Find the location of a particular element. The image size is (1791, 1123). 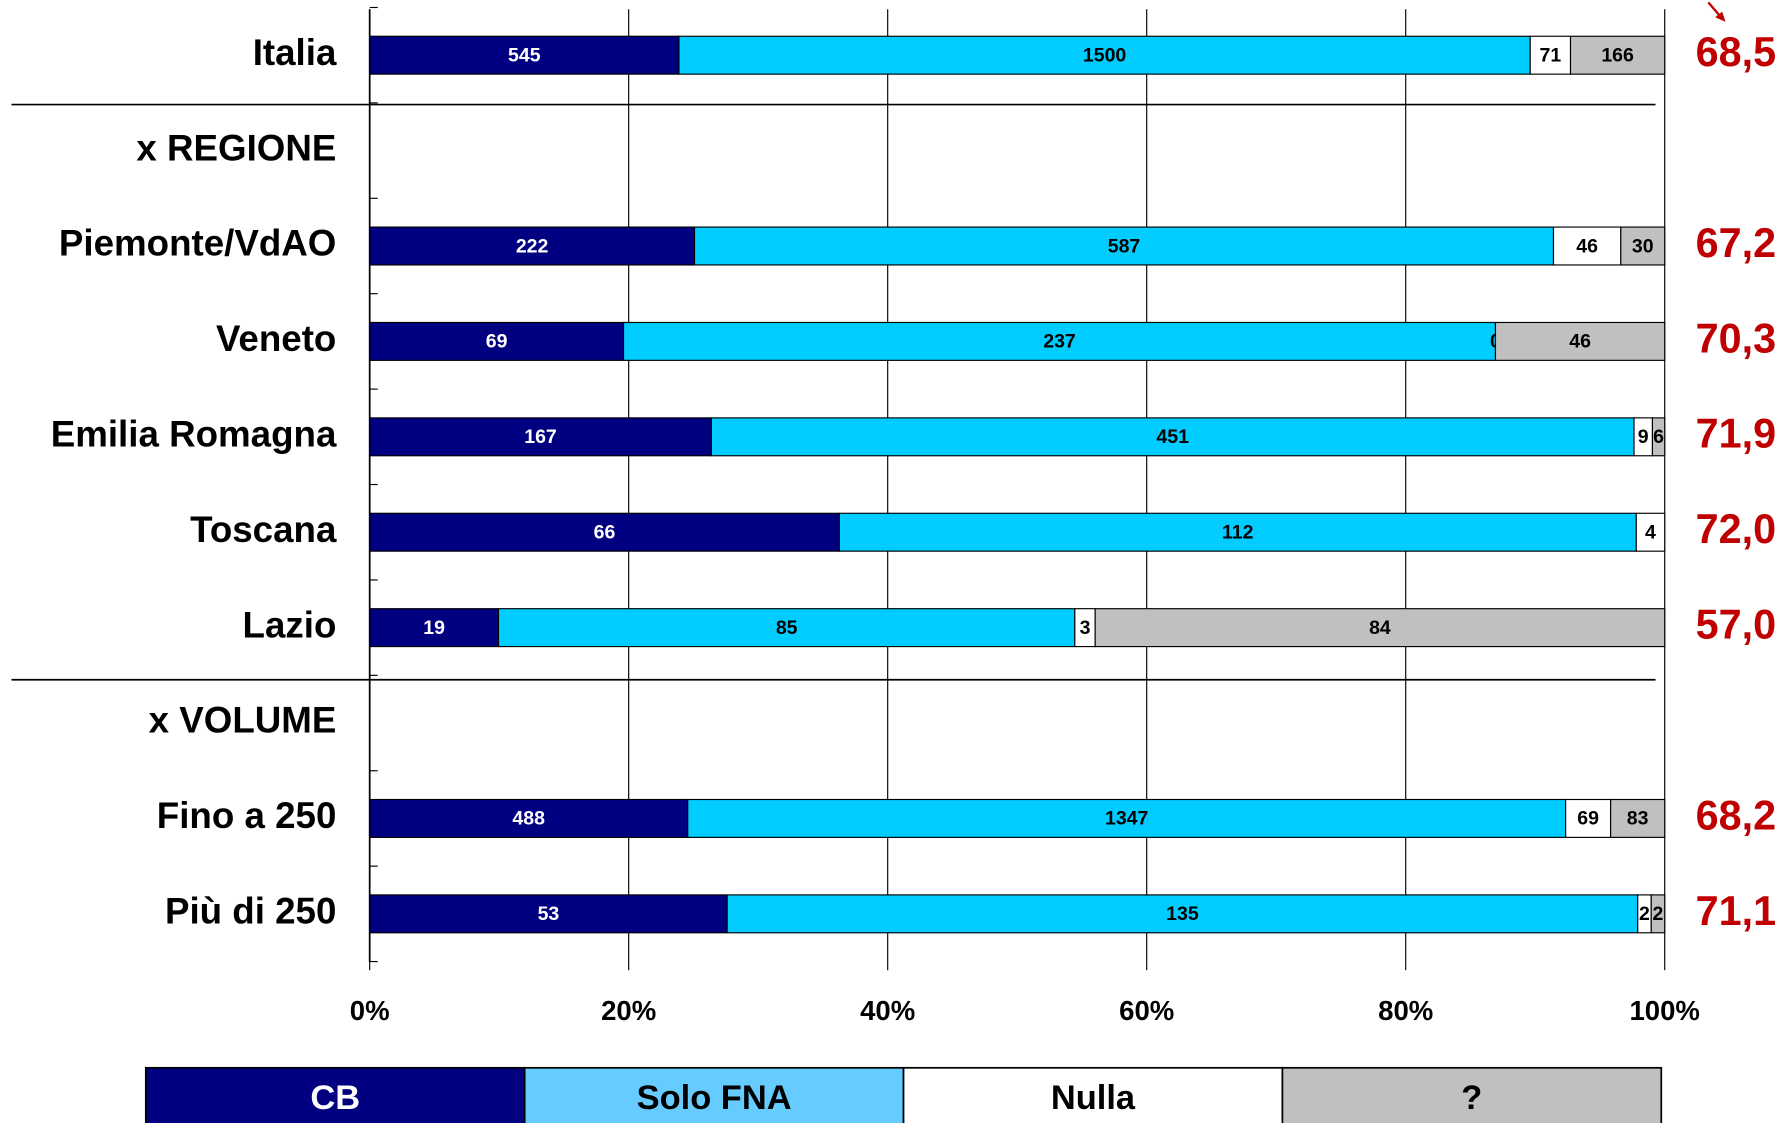

data-label: 71 is located at coordinates (1551, 56).